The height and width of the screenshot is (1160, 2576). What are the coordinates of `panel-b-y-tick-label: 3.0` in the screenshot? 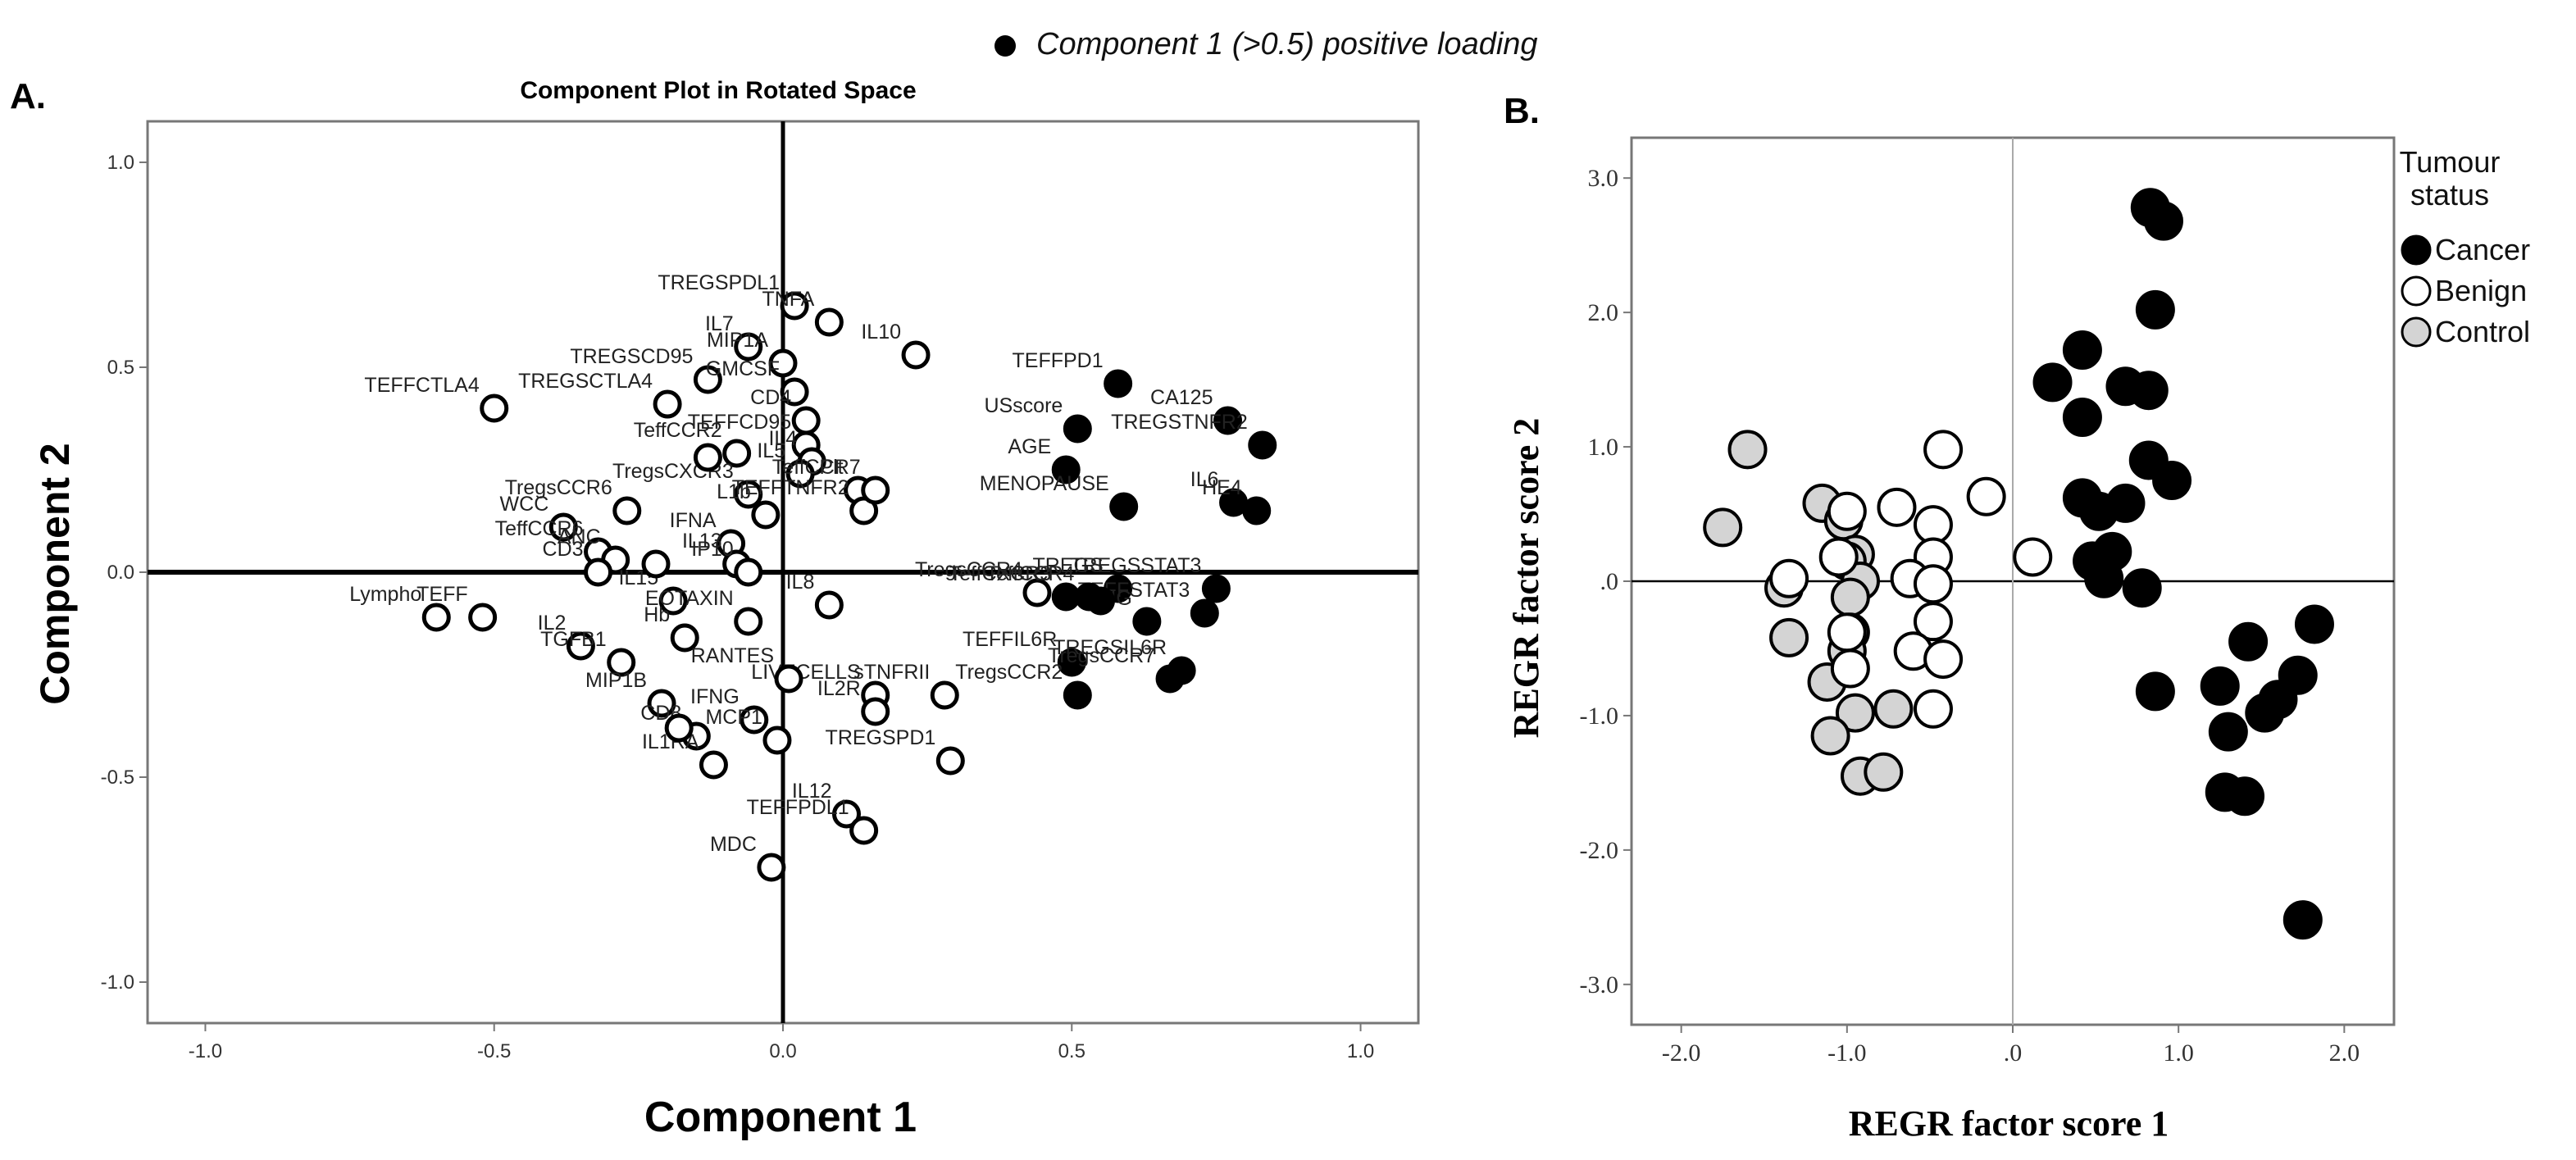 It's located at (1603, 179).